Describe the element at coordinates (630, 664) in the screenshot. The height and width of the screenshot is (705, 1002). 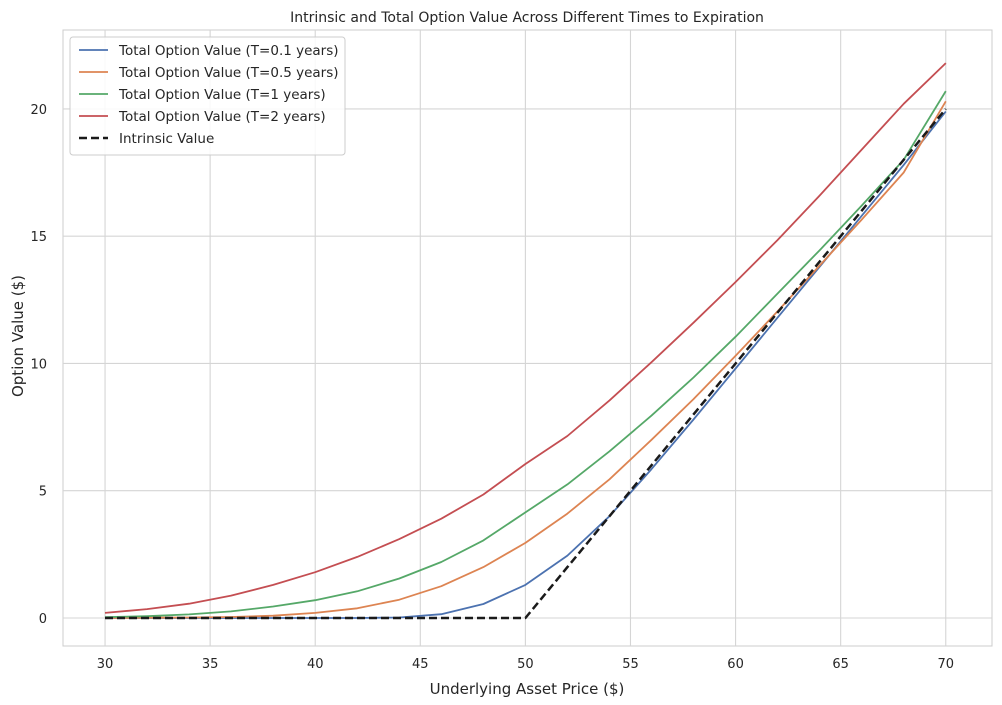
I see `x-tick-label: 55` at that location.